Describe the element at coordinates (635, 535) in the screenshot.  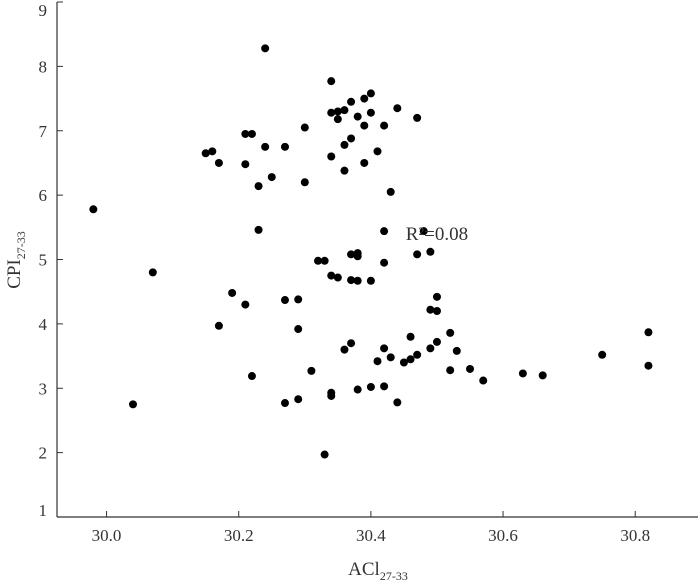
I see `x-tick-label: 30.8` at that location.